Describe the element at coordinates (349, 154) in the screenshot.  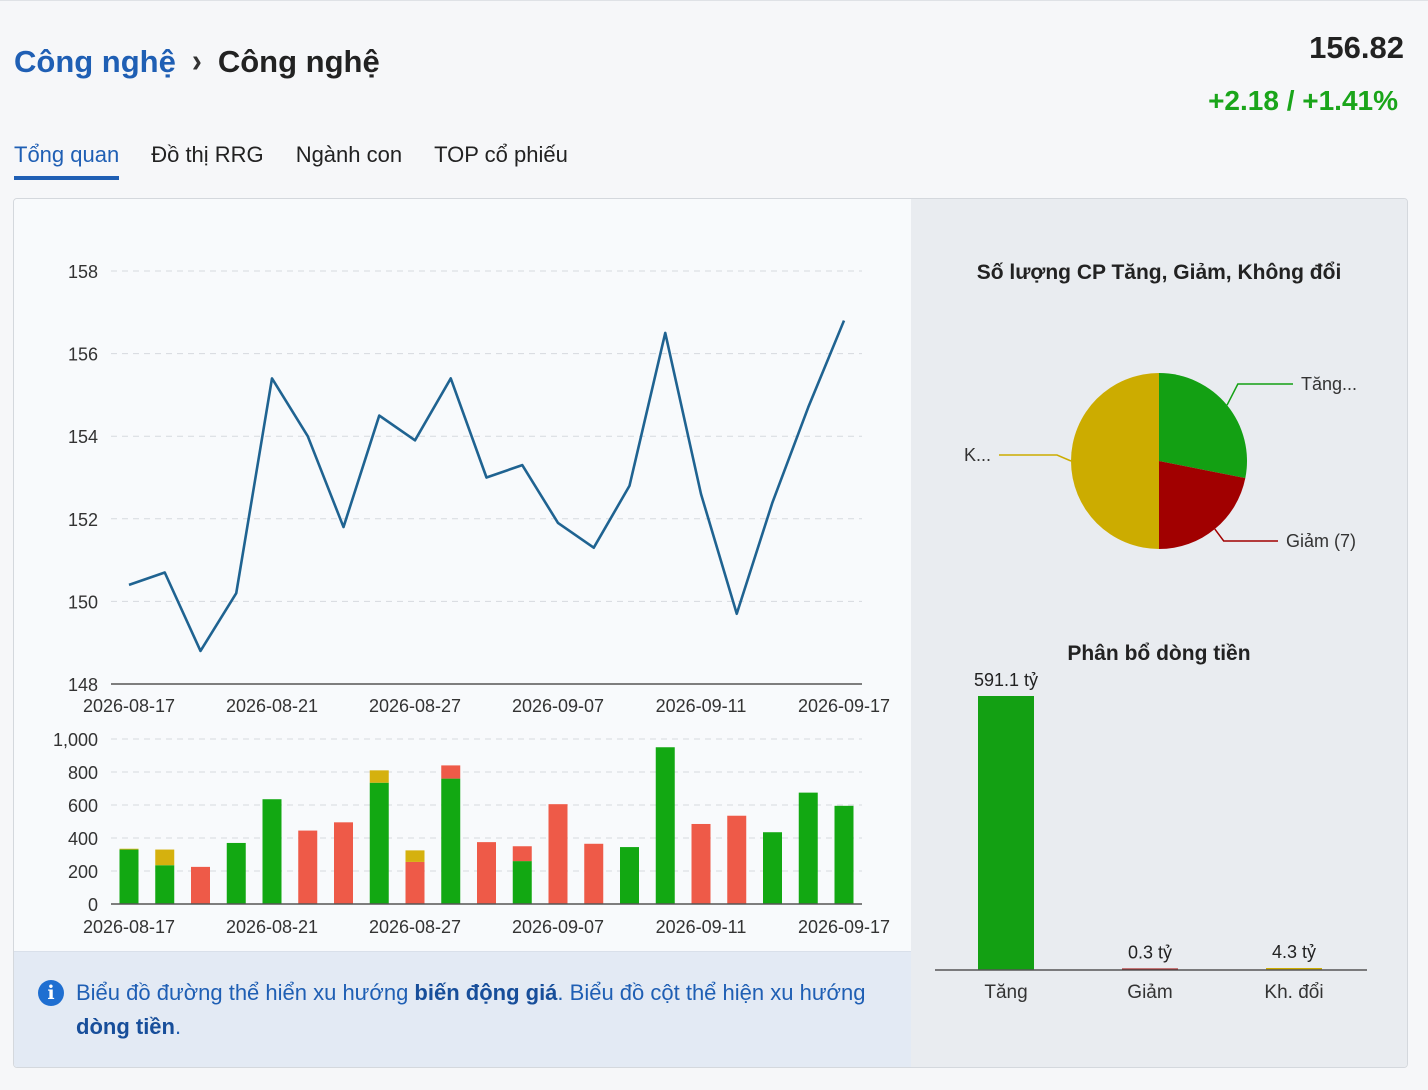
I see `tab-sub-industry: Ngành con` at that location.